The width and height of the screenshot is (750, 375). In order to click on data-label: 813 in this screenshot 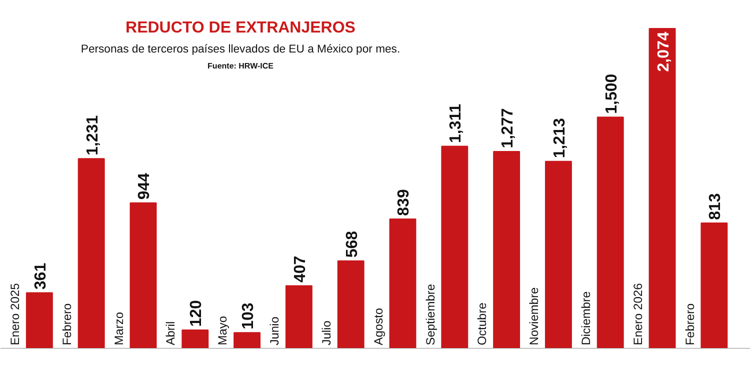, I will do `click(715, 206)`.